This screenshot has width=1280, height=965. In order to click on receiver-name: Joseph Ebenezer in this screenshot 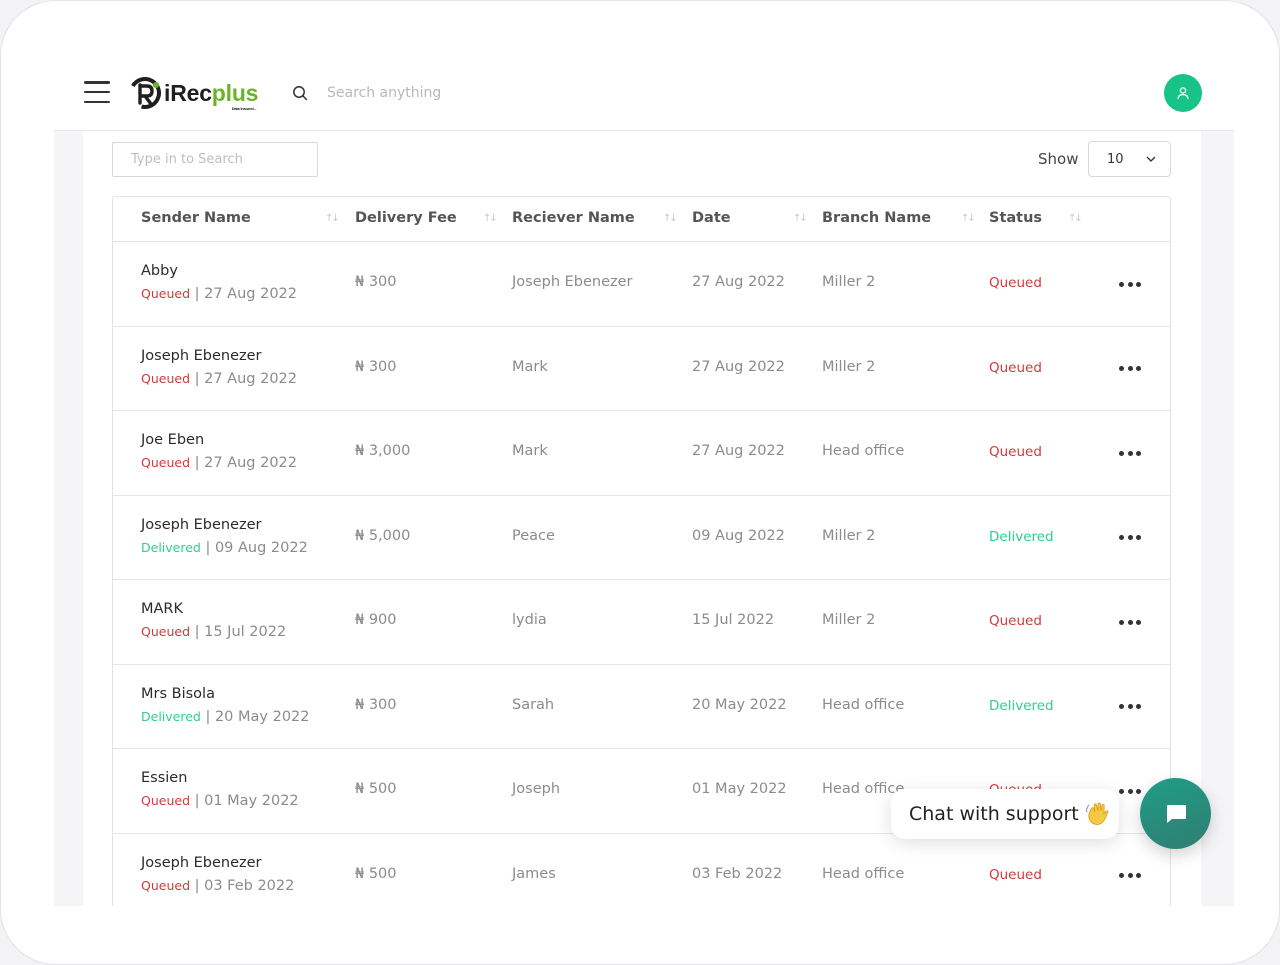, I will do `click(572, 282)`.